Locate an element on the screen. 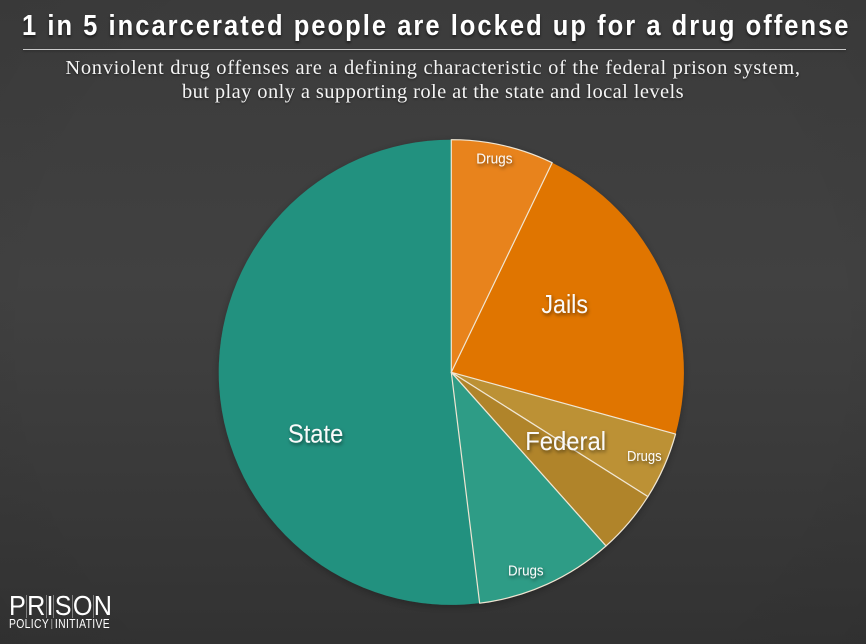 Image resolution: width=866 pixels, height=644 pixels. svg-text: Jails is located at coordinates (564, 304).